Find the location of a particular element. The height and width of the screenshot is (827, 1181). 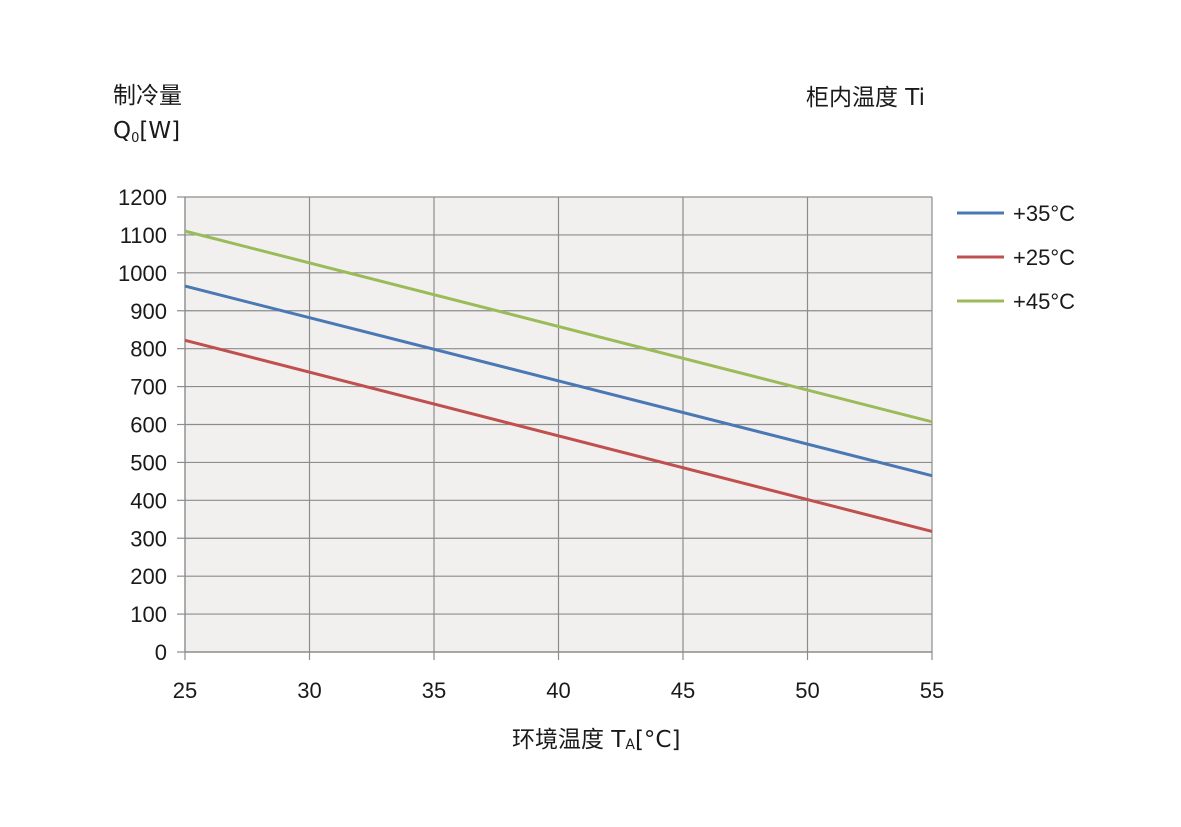

legend-title: 柜内温度 Ti is located at coordinates (865, 99).